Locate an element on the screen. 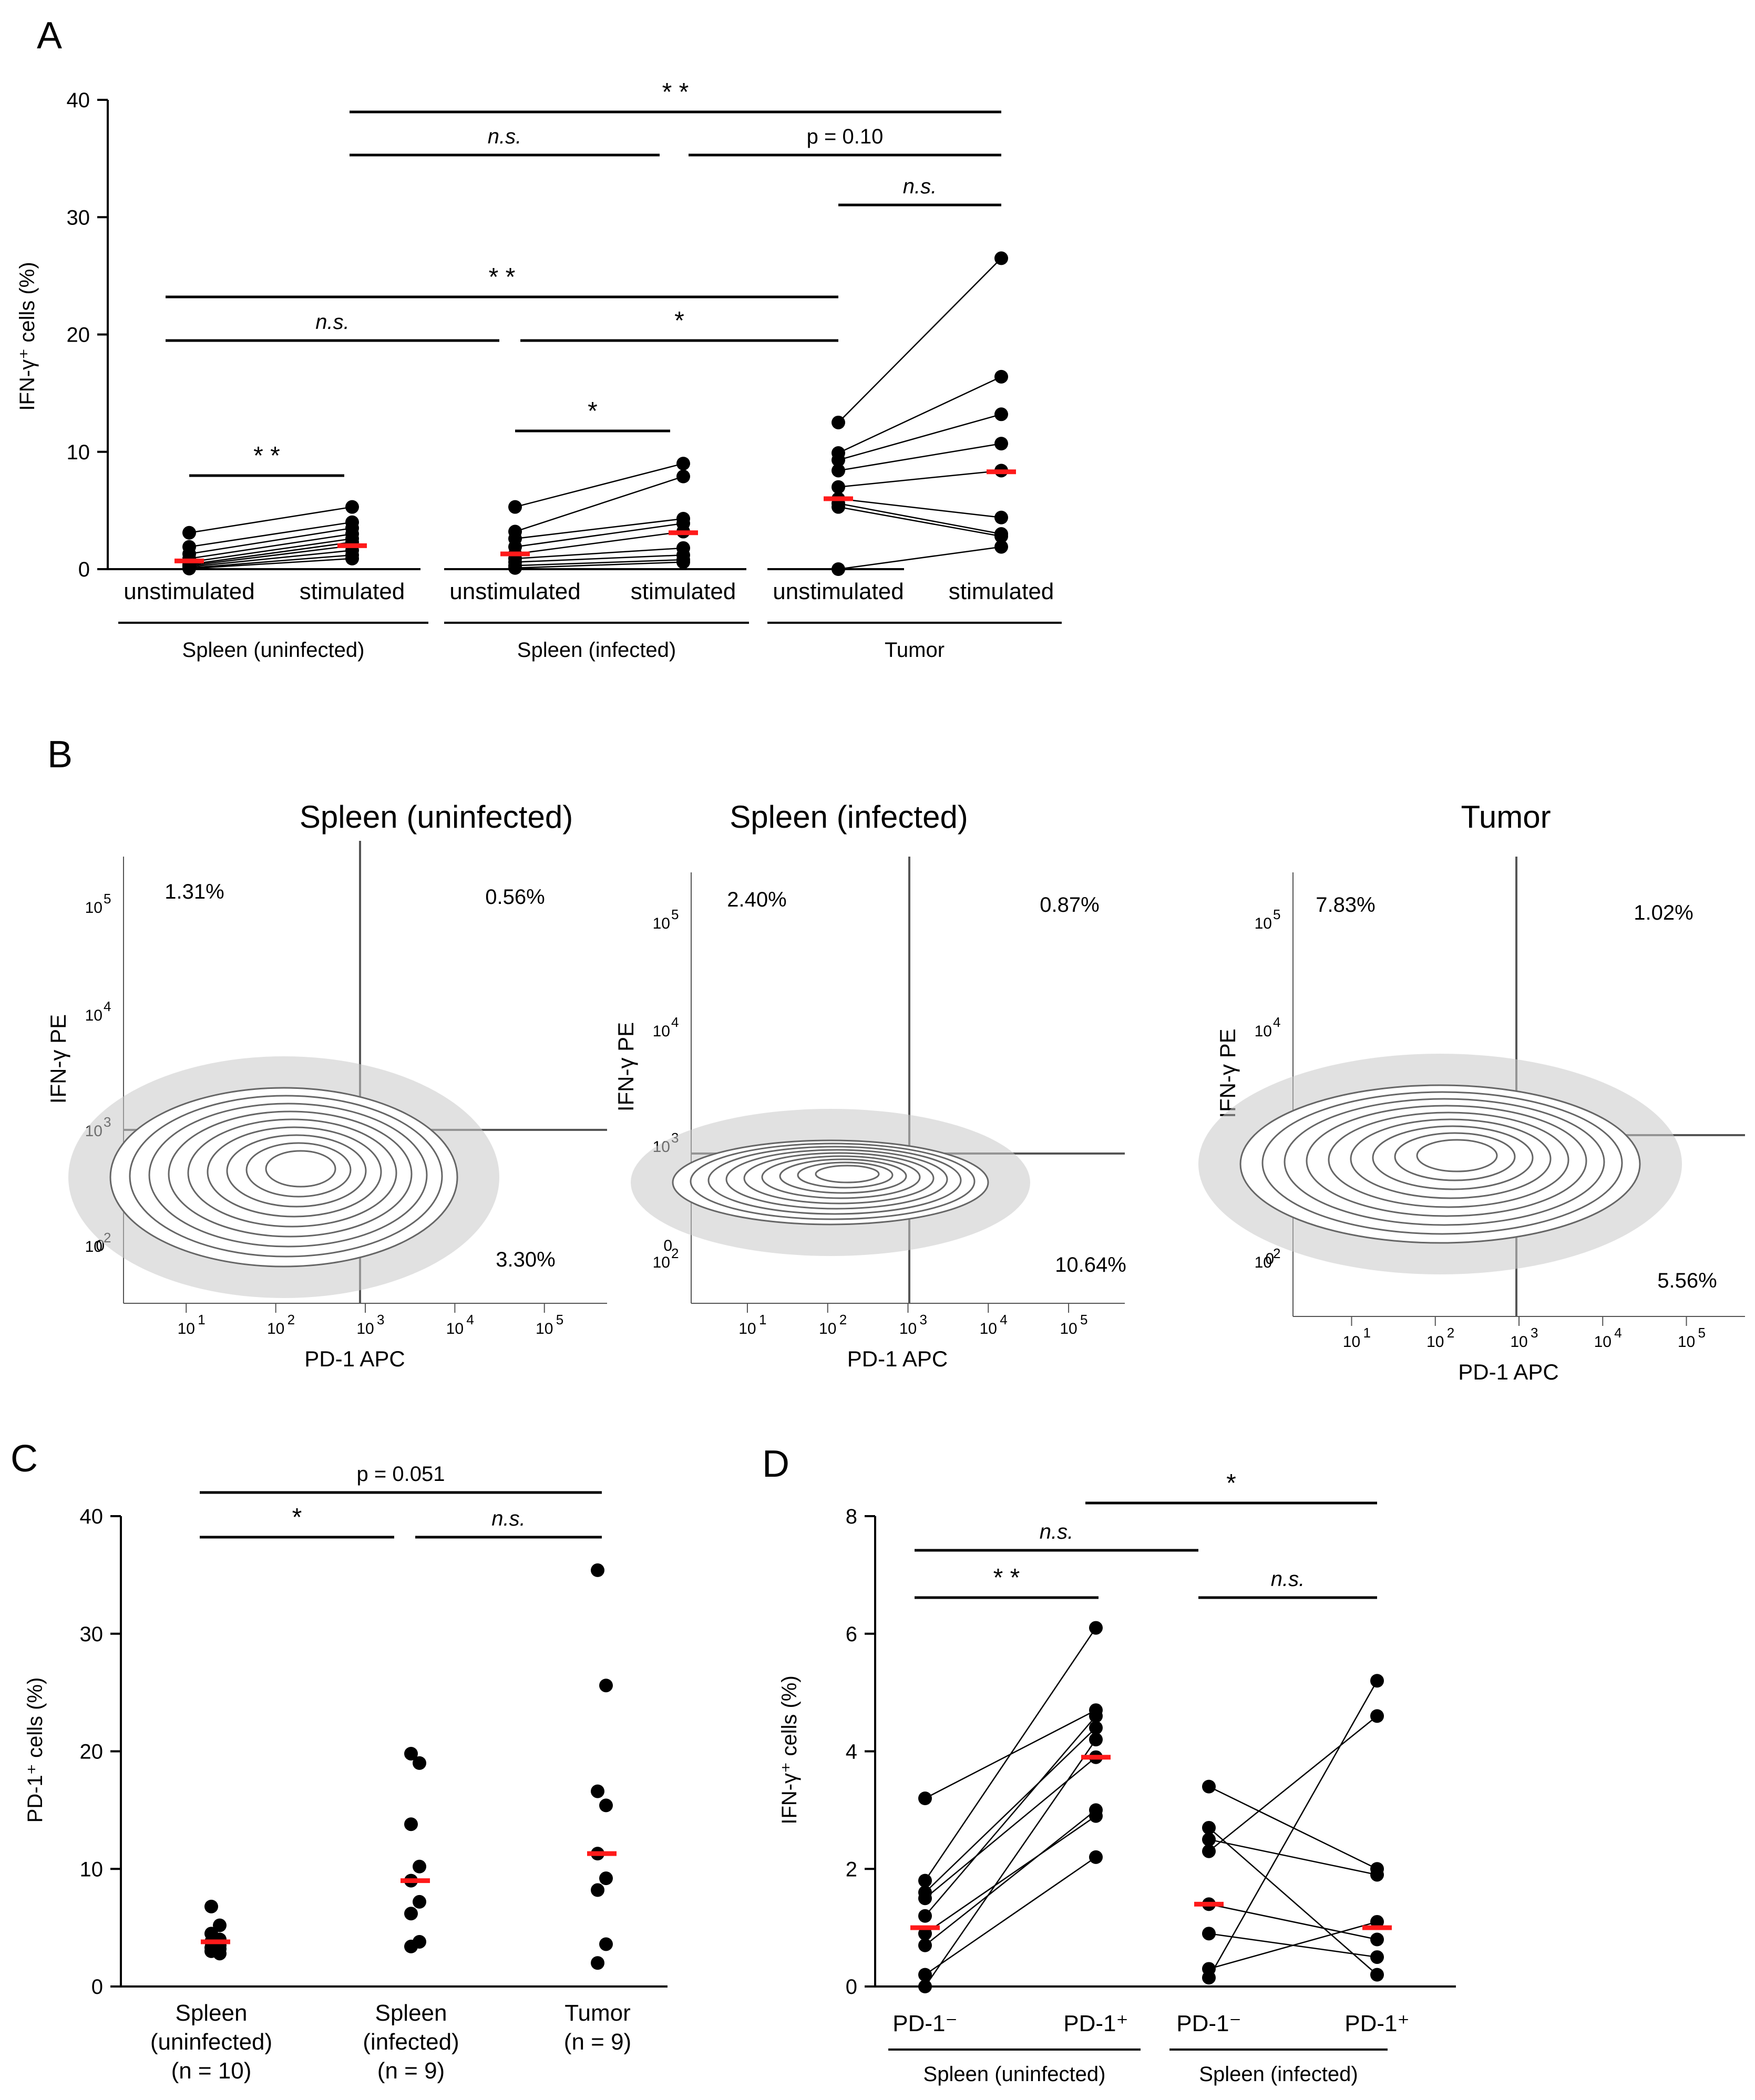 The height and width of the screenshot is (2100, 1755). a-y-label: IFN-γ⁺ cells (%) is located at coordinates (27, 336).